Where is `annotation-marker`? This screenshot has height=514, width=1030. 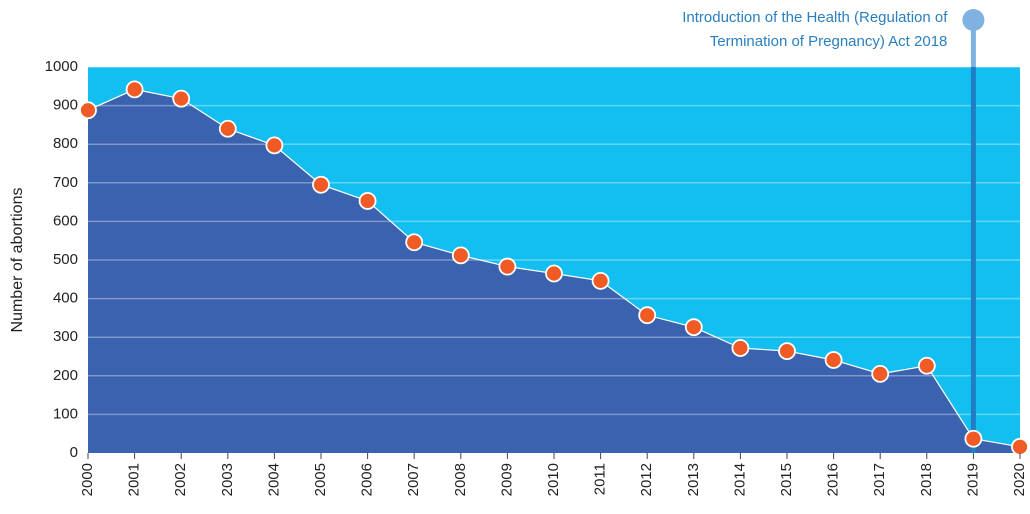
annotation-marker is located at coordinates (973, 20).